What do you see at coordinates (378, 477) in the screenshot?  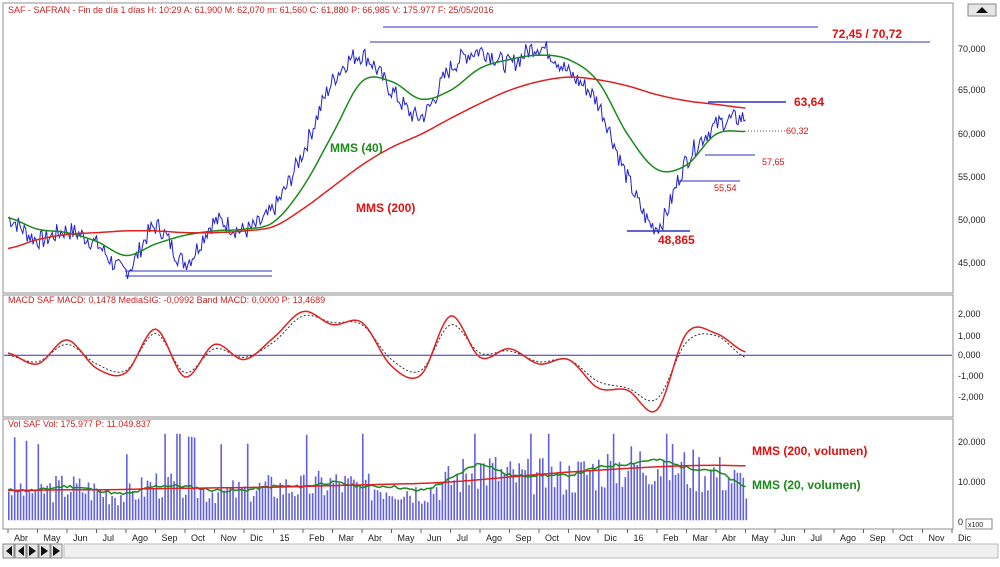 I see `volume-bars` at bounding box center [378, 477].